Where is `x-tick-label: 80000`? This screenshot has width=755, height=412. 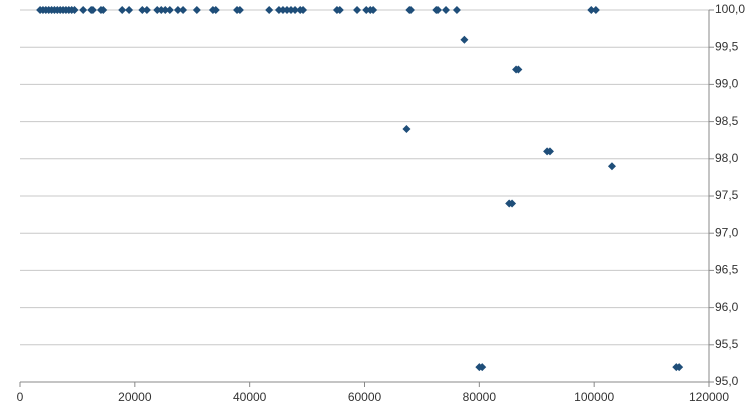 x-tick-label: 80000 is located at coordinates (480, 397).